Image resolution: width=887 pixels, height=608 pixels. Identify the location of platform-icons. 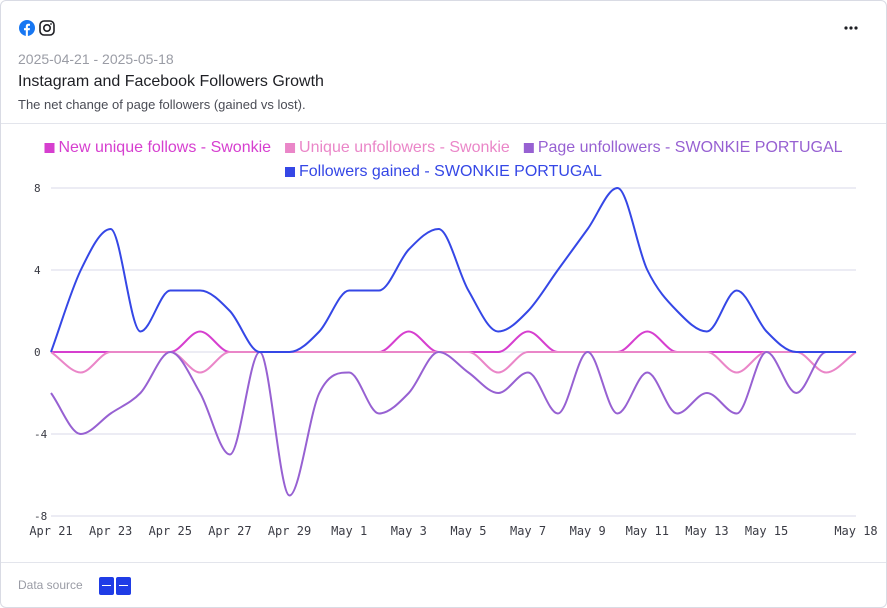
(37, 28).